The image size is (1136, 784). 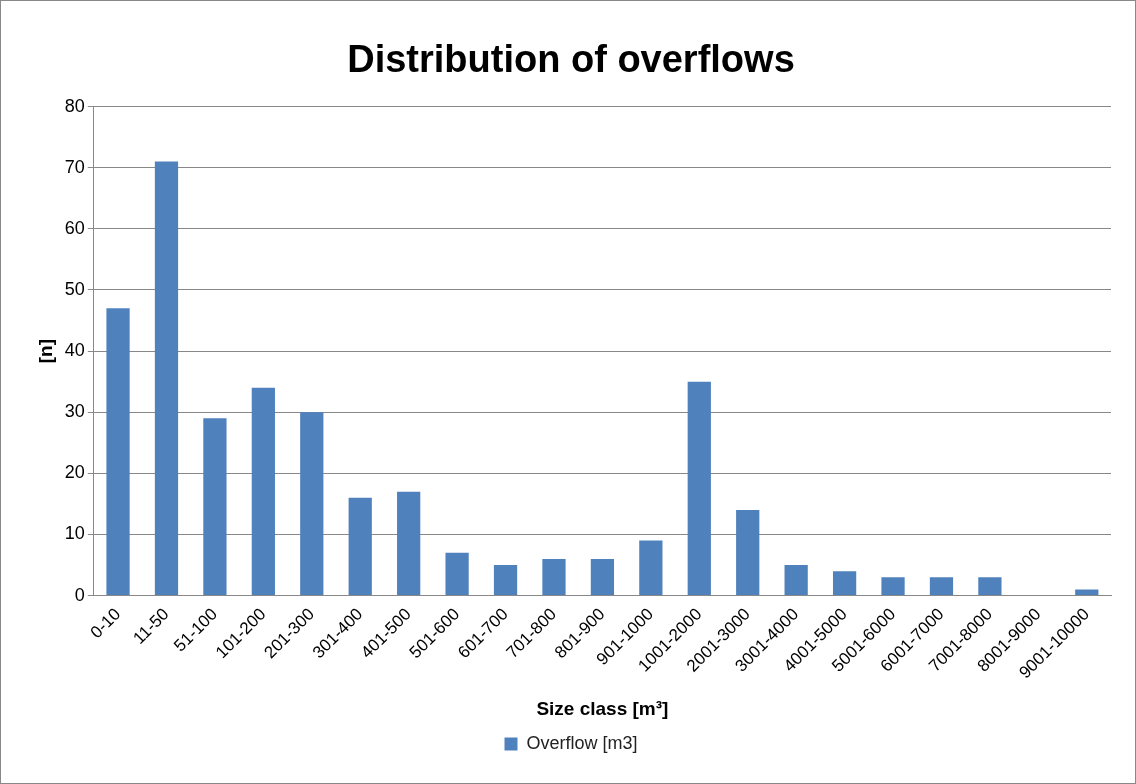 What do you see at coordinates (74, 411) in the screenshot?
I see `y-tick-label: 30` at bounding box center [74, 411].